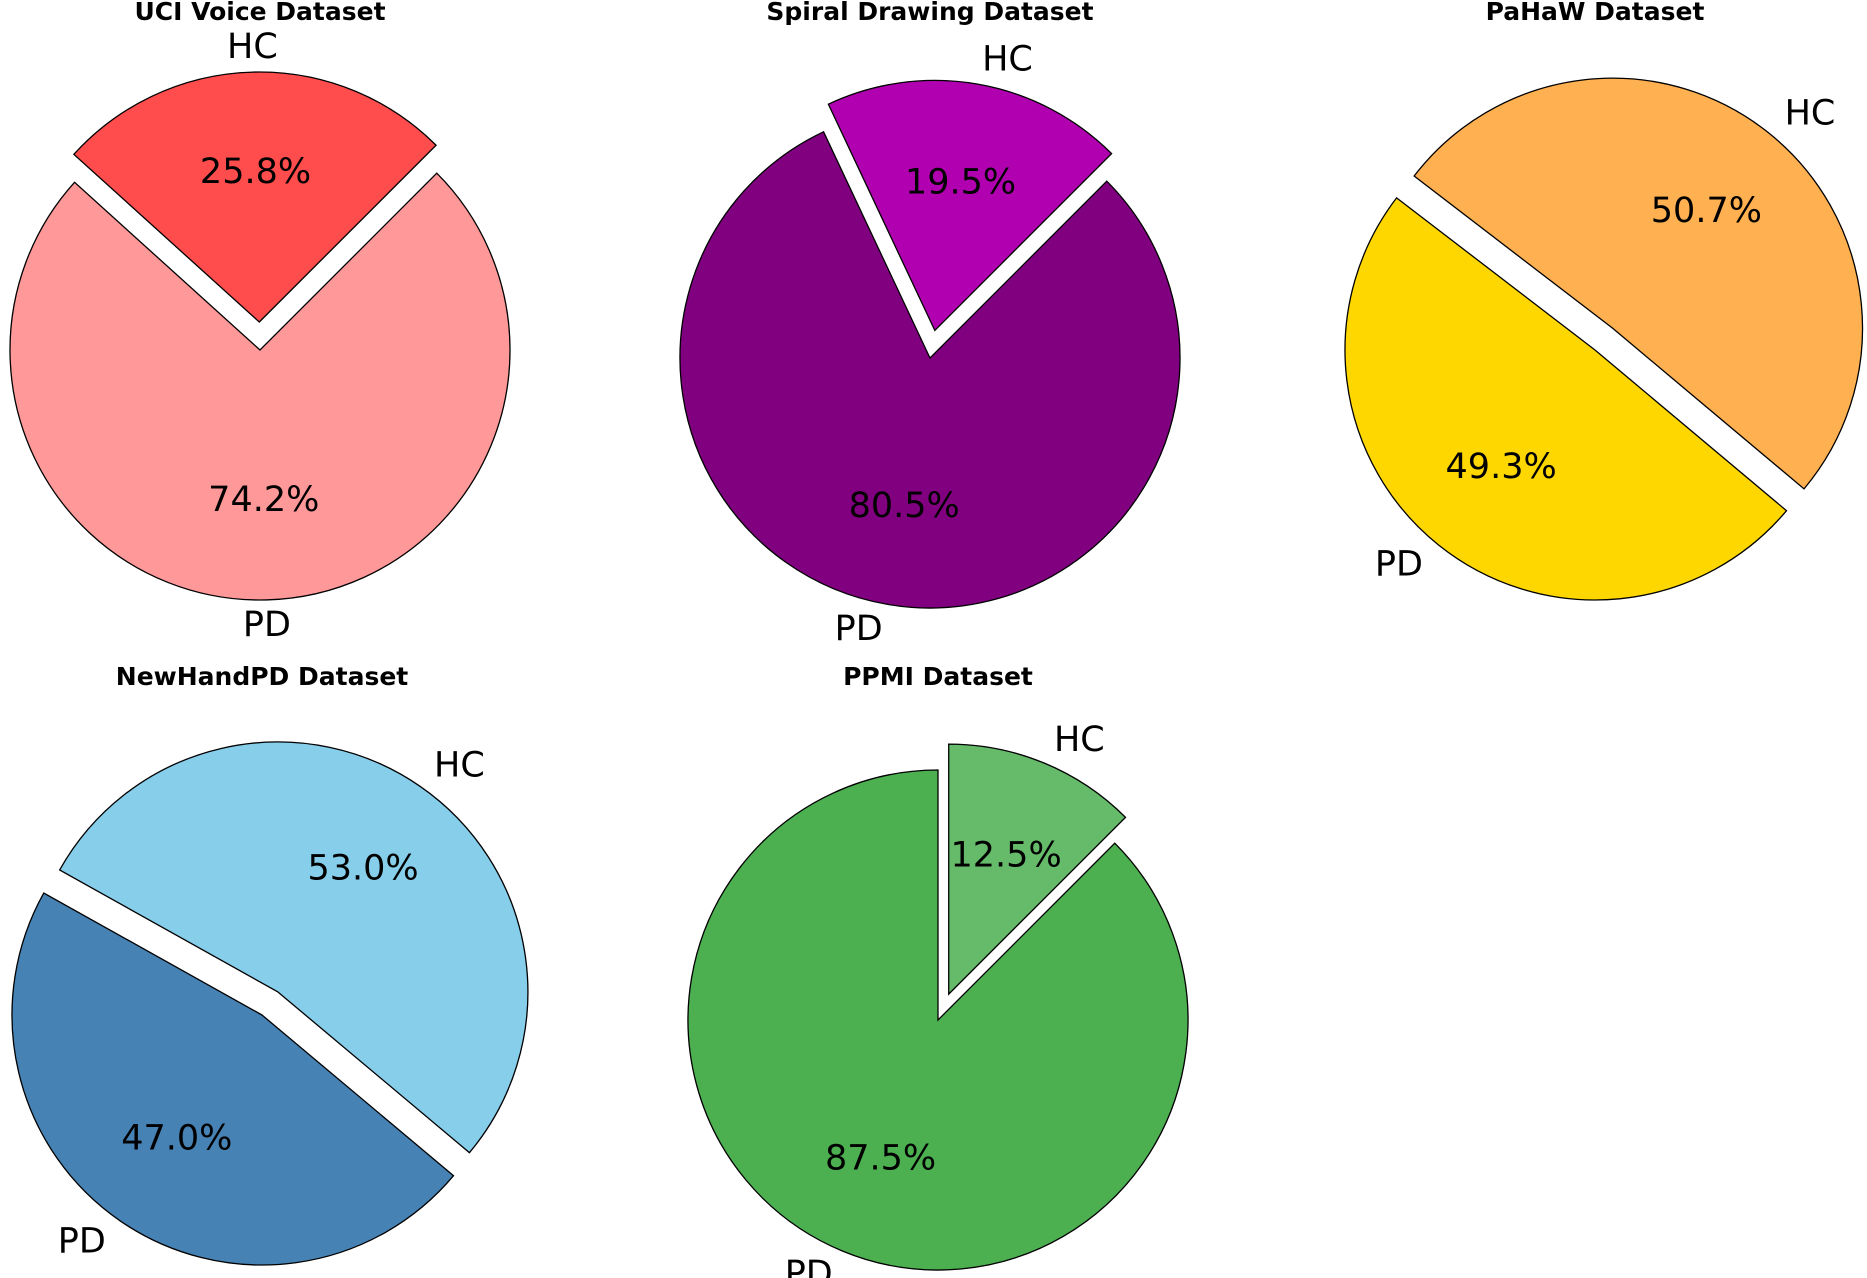  I want to click on percent-label-hc: 53.0%, so click(362, 868).